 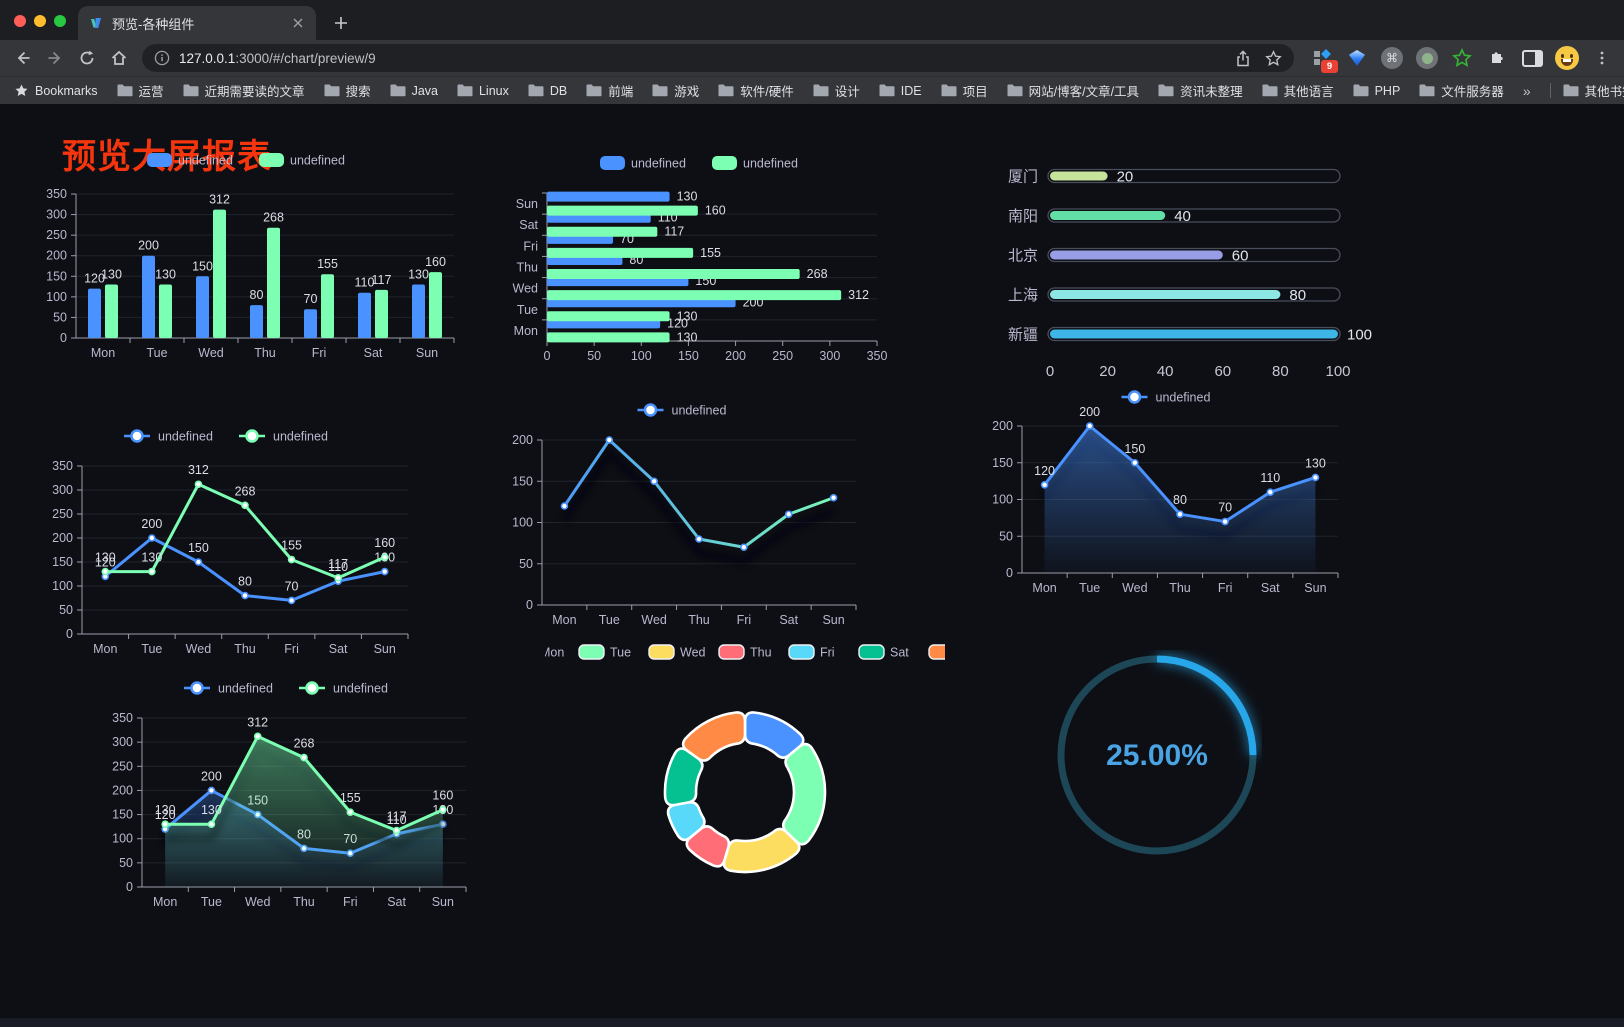 What do you see at coordinates (1329, 66) in the screenshot?
I see `extension-badge: 9` at bounding box center [1329, 66].